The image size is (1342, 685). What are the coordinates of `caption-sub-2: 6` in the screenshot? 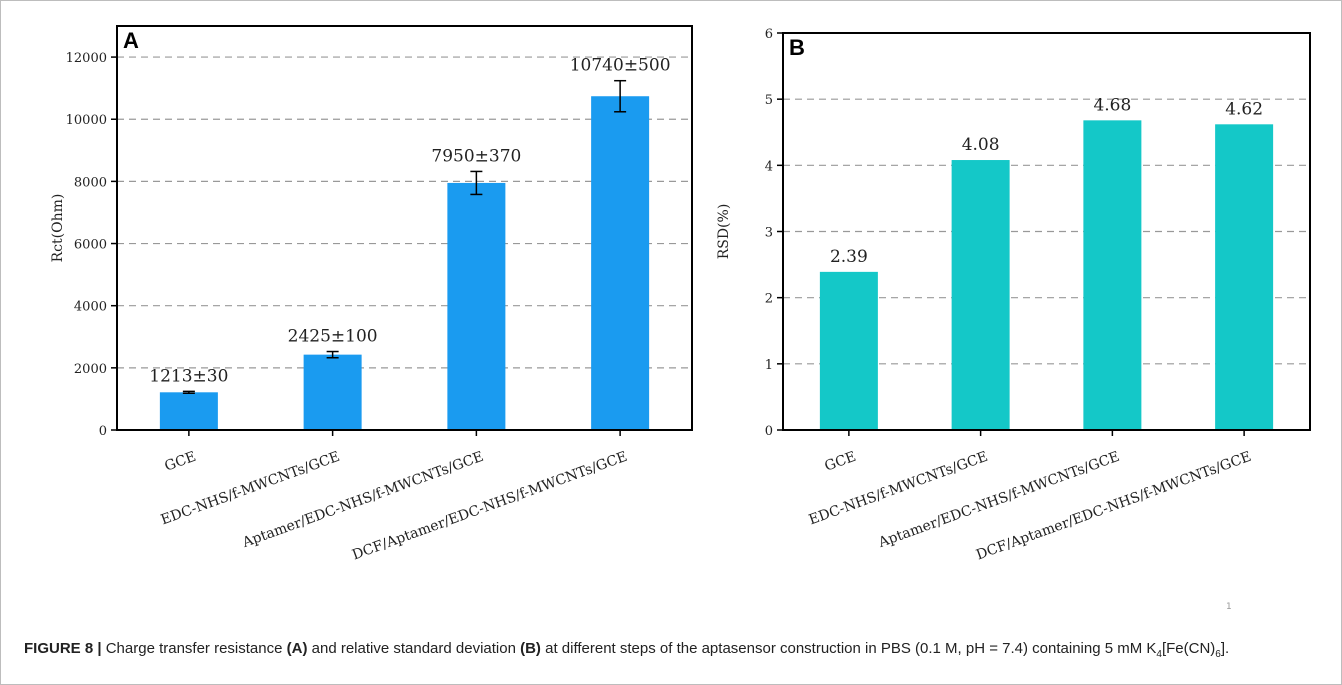 It's located at (1218, 654).